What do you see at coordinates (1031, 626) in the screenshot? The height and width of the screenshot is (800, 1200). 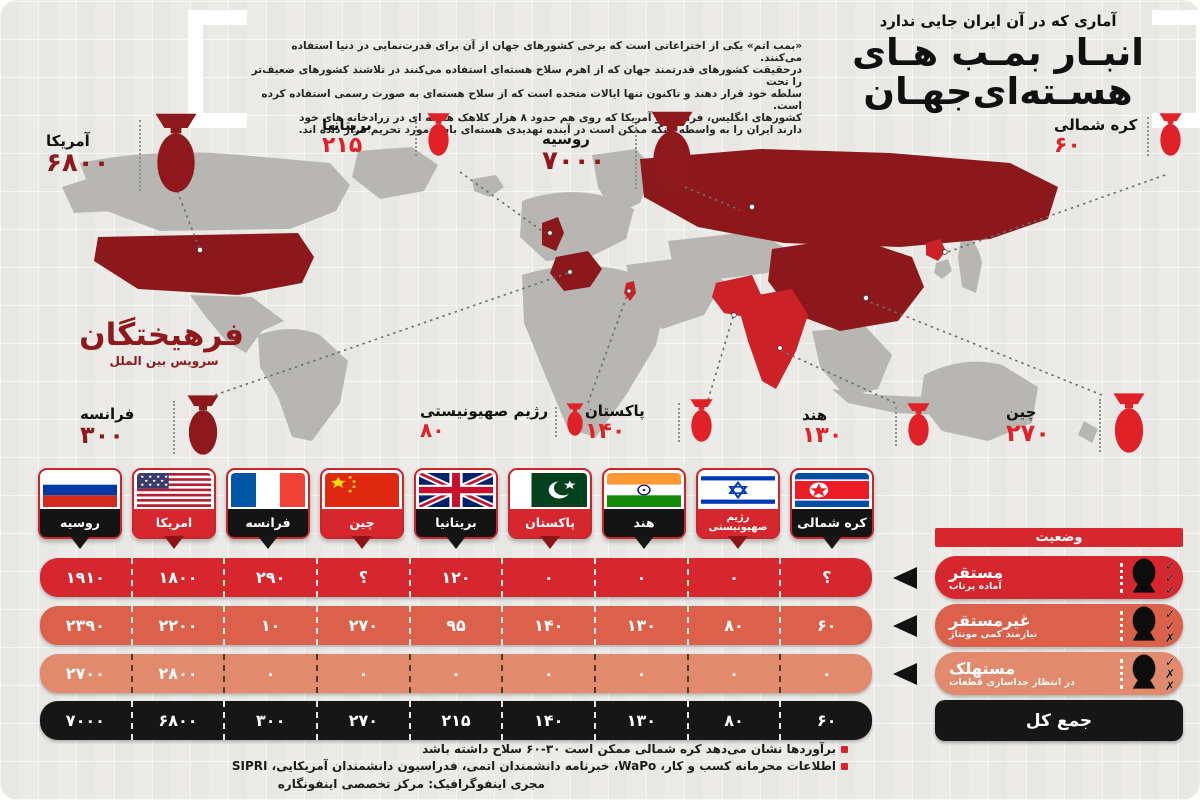 I see `legend-text: غیرمستقر نیازمند کمی مونتاژ` at bounding box center [1031, 626].